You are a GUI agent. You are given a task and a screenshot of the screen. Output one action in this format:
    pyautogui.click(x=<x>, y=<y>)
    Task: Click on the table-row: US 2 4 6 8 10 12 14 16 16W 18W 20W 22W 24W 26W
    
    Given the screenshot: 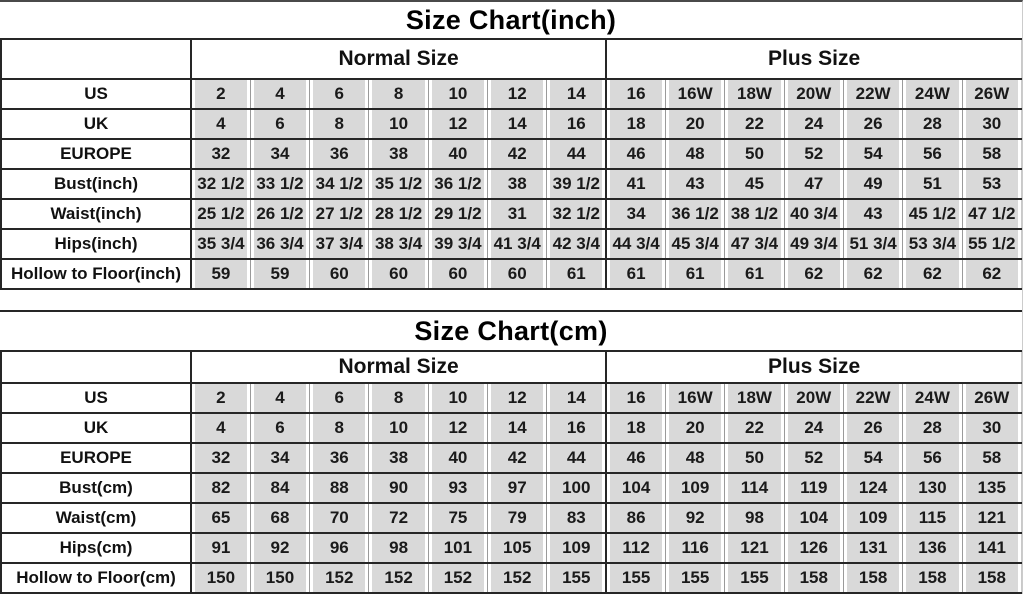 What is the action you would take?
    pyautogui.click(x=511, y=398)
    